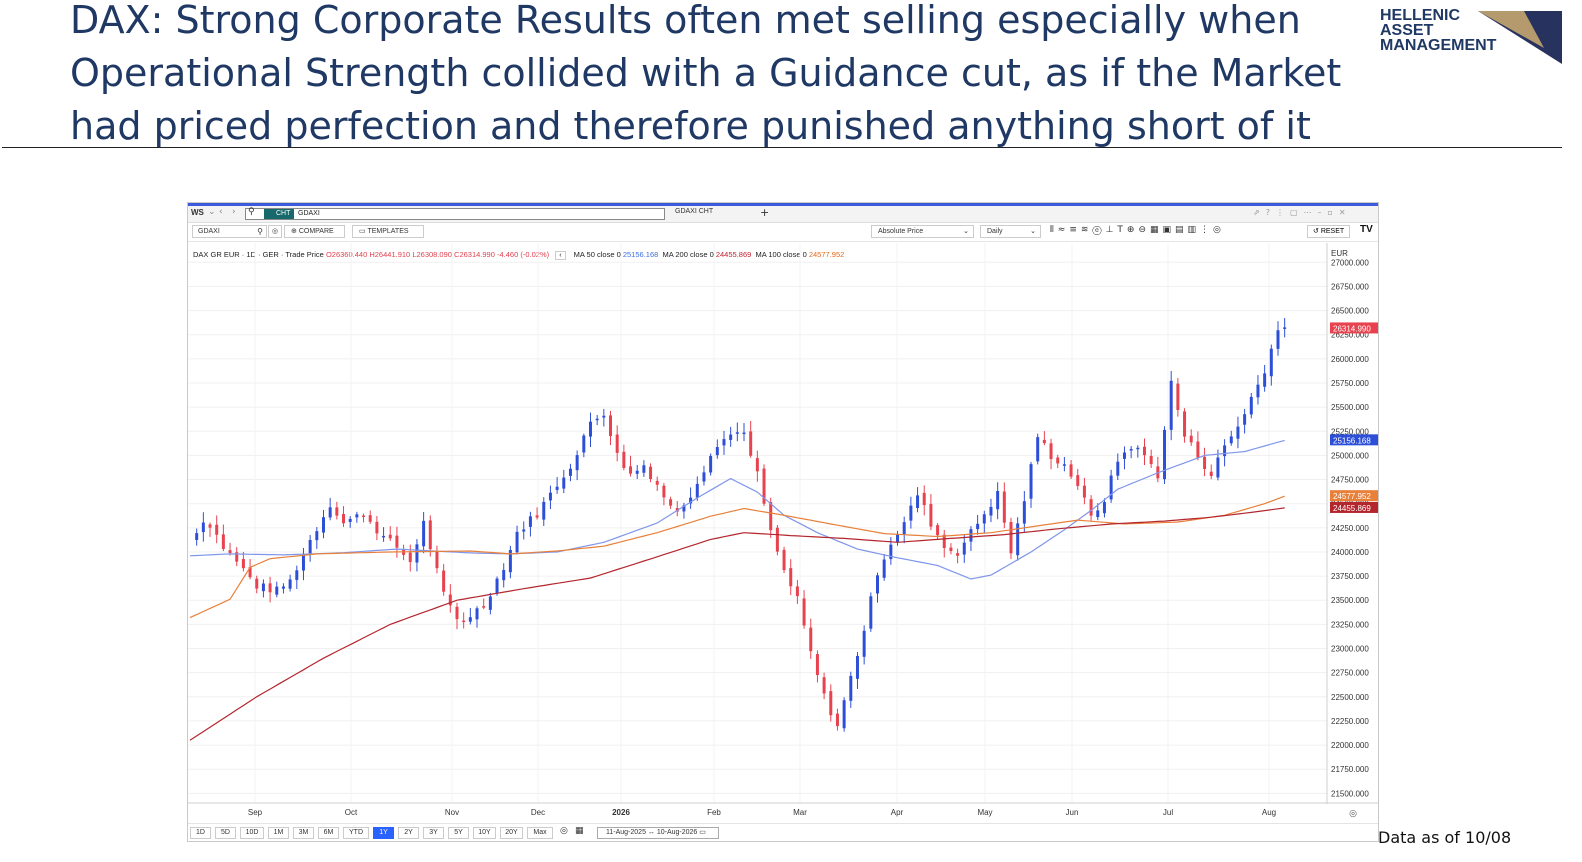 The image size is (1582, 862). I want to click on y-tick-label: 24750.000, so click(1350, 480).